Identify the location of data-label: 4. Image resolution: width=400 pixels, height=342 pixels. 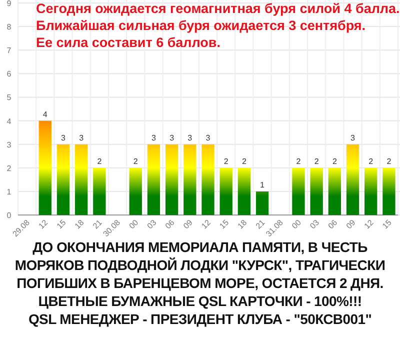
(45, 114).